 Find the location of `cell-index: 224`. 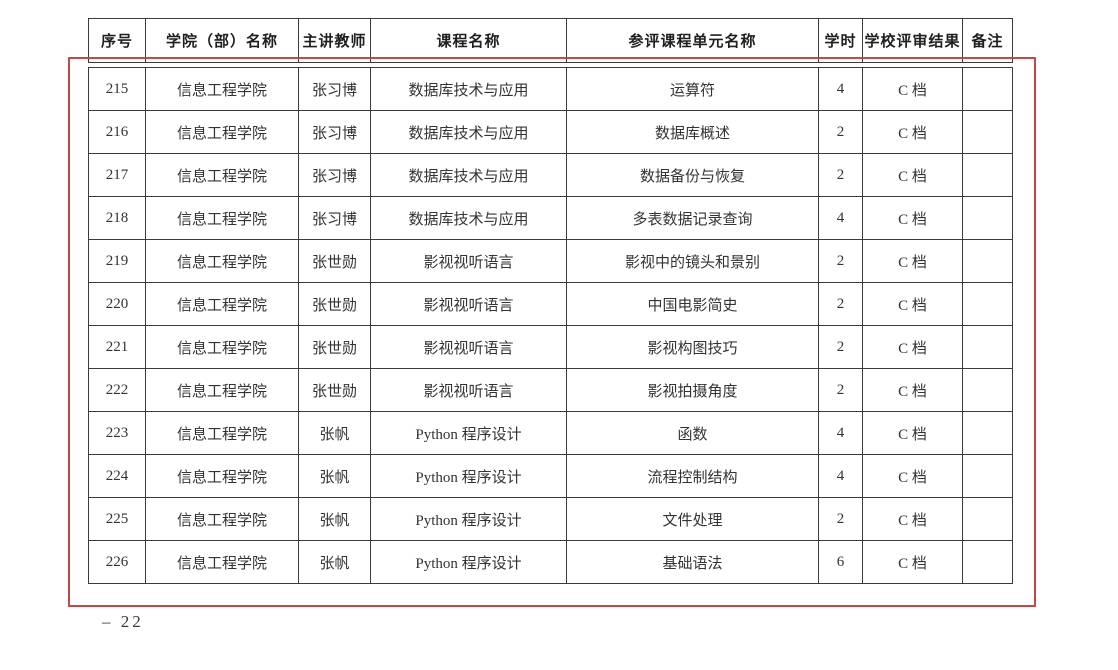

cell-index: 224 is located at coordinates (117, 476).